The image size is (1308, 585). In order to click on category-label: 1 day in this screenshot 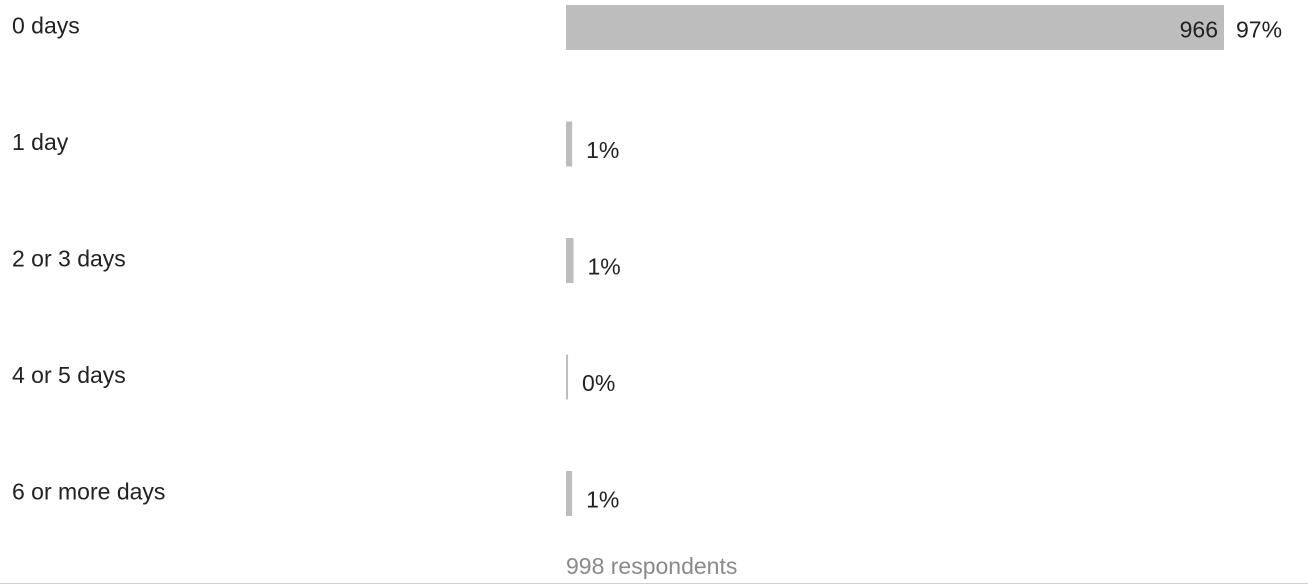, I will do `click(40, 142)`.